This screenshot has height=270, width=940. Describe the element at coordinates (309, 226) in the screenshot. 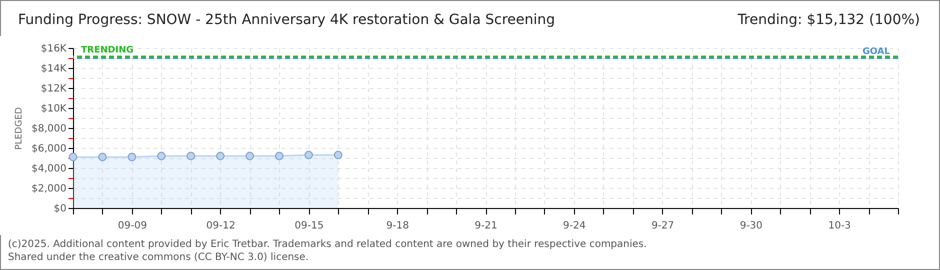

I see `x-tick-label: 09-15` at that location.